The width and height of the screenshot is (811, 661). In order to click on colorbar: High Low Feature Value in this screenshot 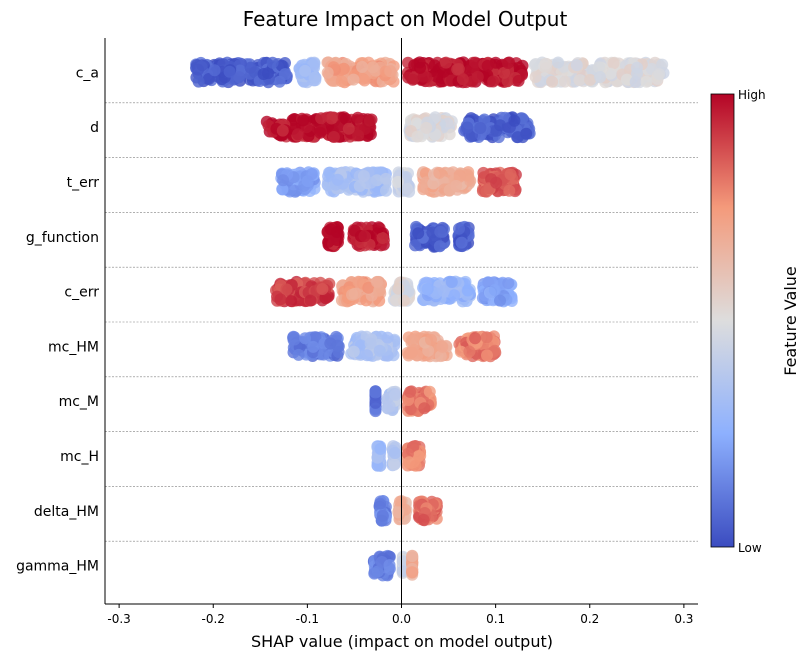, I will do `click(755, 321)`.